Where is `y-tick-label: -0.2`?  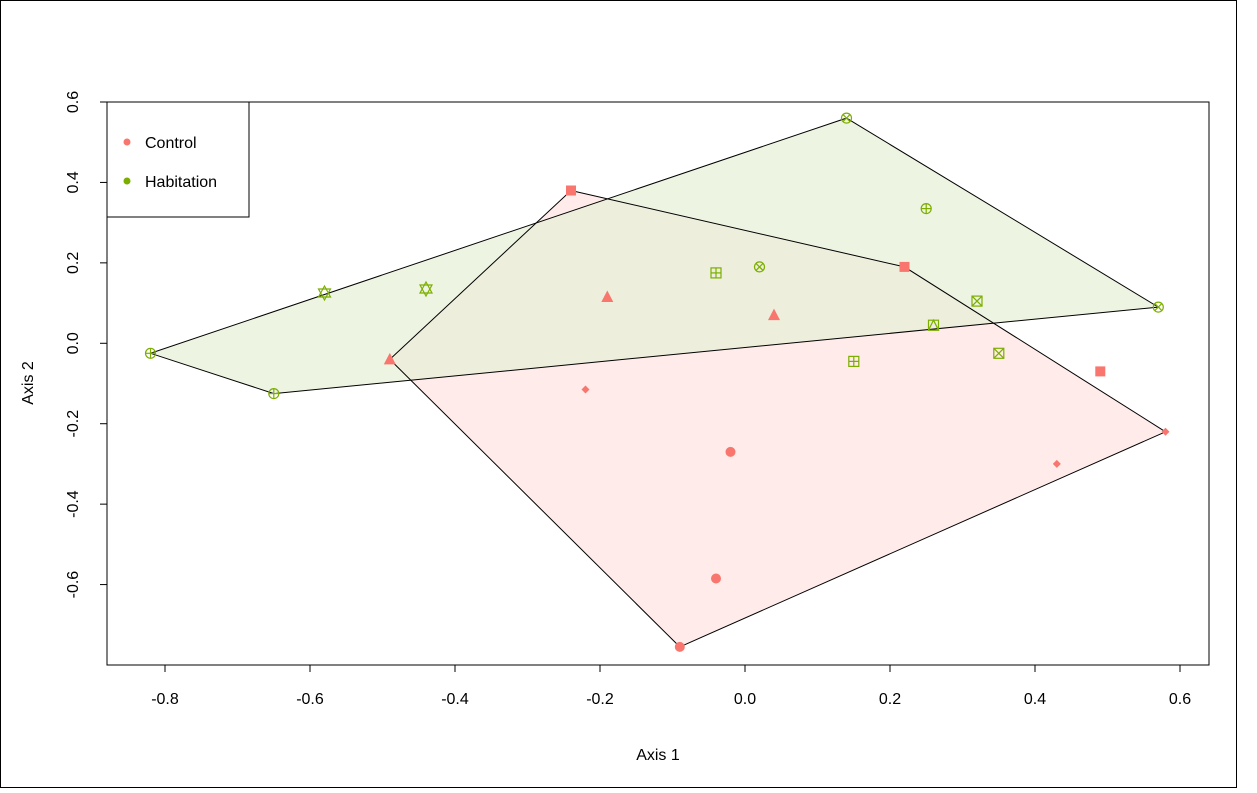
y-tick-label: -0.2 is located at coordinates (73, 424).